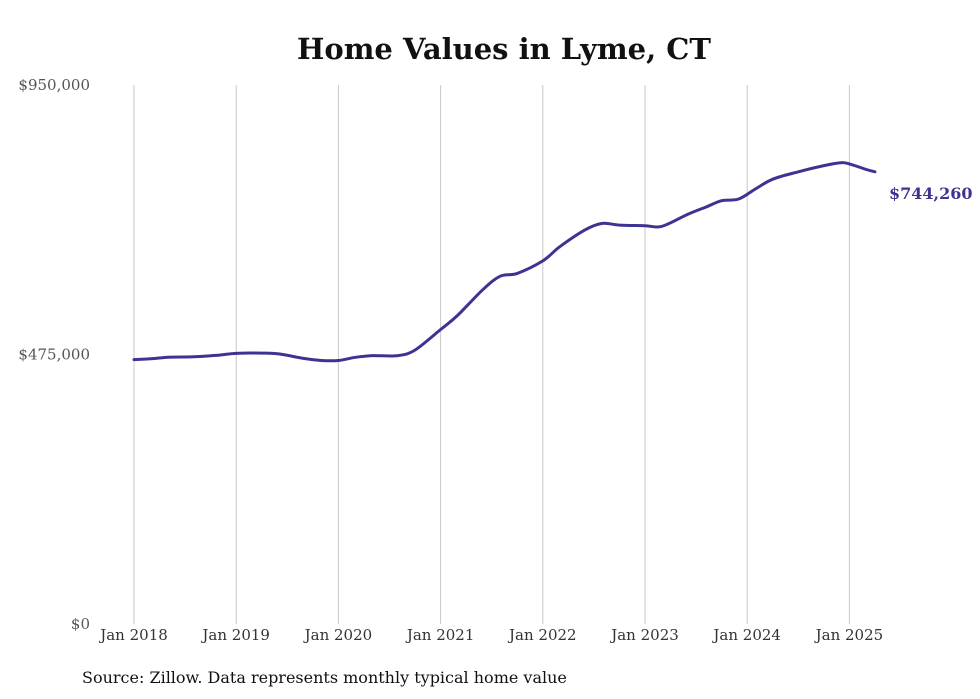  What do you see at coordinates (440, 635) in the screenshot?
I see `x-tick-label: Jan 2021` at bounding box center [440, 635].